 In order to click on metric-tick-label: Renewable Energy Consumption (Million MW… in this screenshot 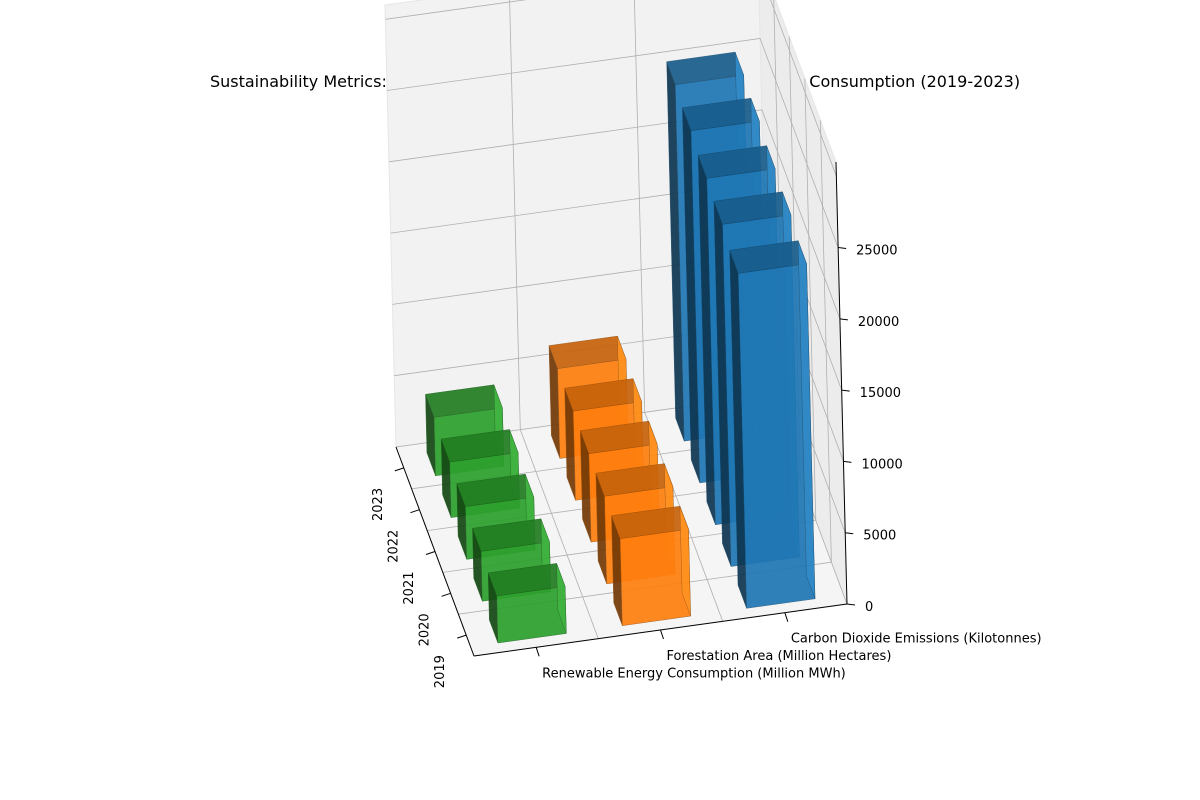, I will do `click(694, 673)`.